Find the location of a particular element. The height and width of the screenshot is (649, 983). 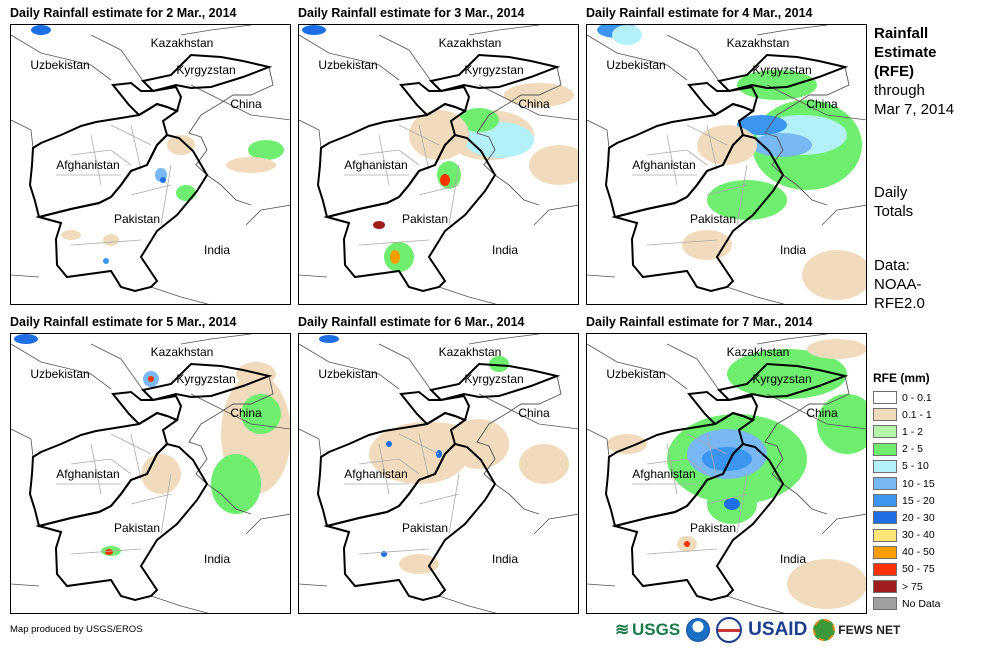

legend-item: 5 - 10 is located at coordinates (907, 466).